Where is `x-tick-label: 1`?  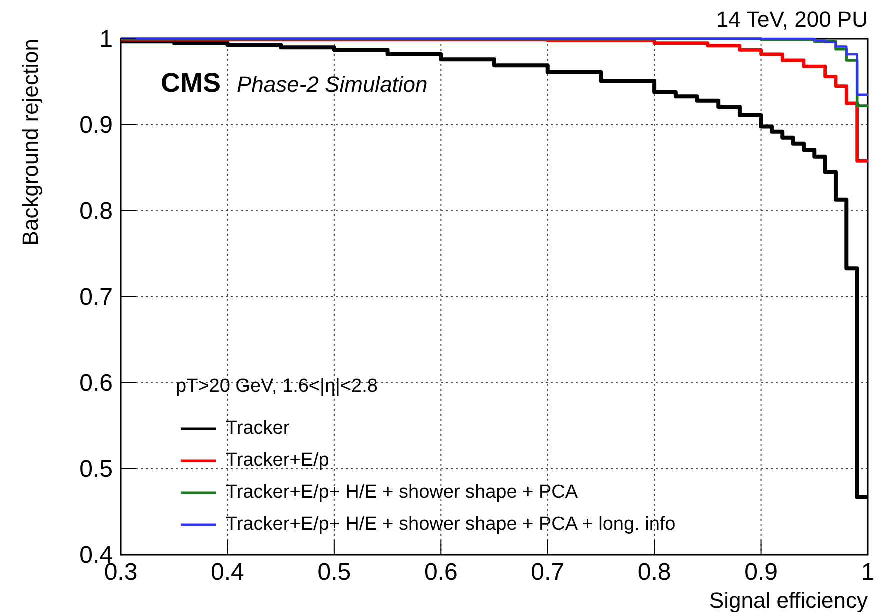 x-tick-label: 1 is located at coordinates (868, 572).